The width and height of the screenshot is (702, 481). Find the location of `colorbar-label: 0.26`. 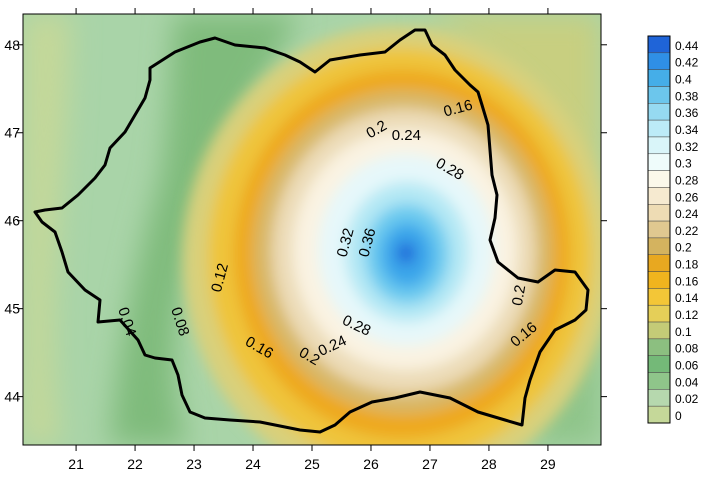

colorbar-label: 0.26 is located at coordinates (687, 197).